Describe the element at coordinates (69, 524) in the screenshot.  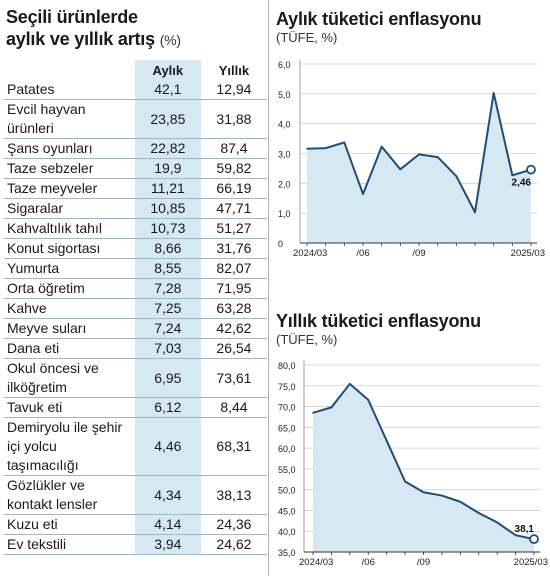
I see `row-product-name: Kuzu eti` at that location.